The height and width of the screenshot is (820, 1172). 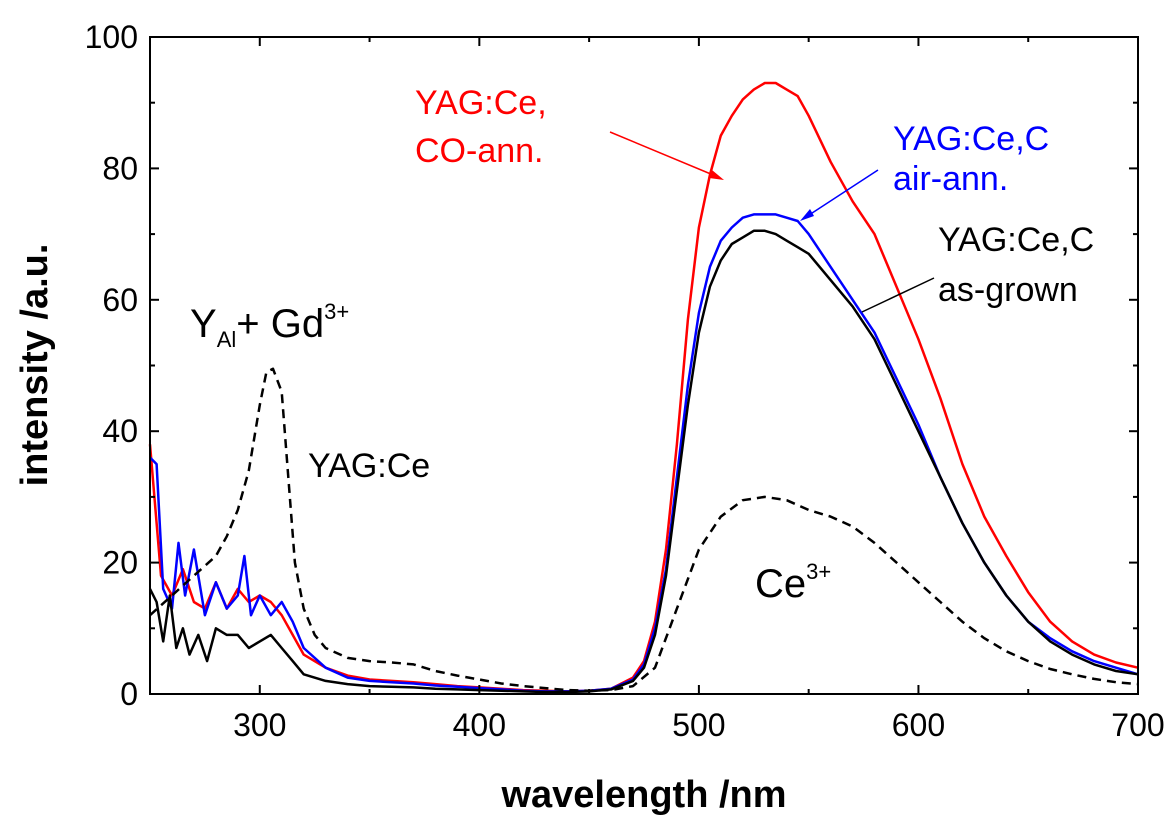 I want to click on arrowhead-air-ann, so click(x=807, y=215).